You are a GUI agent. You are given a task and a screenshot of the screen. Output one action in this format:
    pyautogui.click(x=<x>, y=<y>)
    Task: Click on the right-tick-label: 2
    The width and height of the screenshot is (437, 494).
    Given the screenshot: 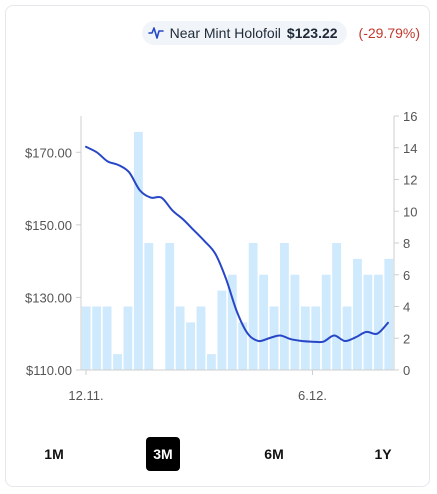 What is the action you would take?
    pyautogui.click(x=406, y=338)
    